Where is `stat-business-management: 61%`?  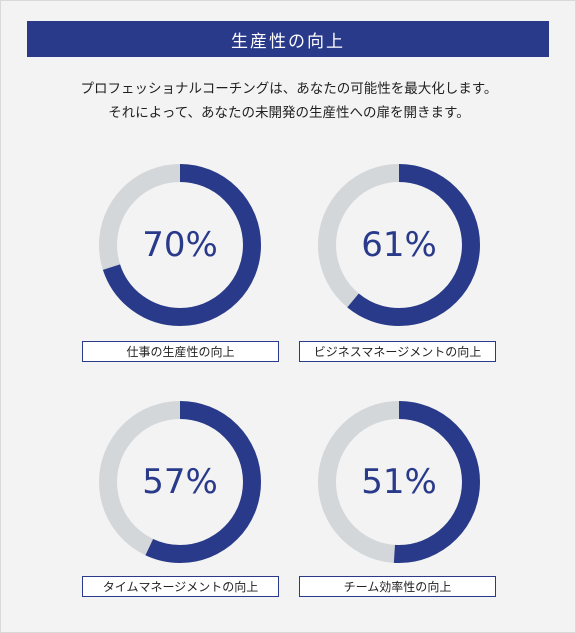
stat-business-management: 61% is located at coordinates (399, 245).